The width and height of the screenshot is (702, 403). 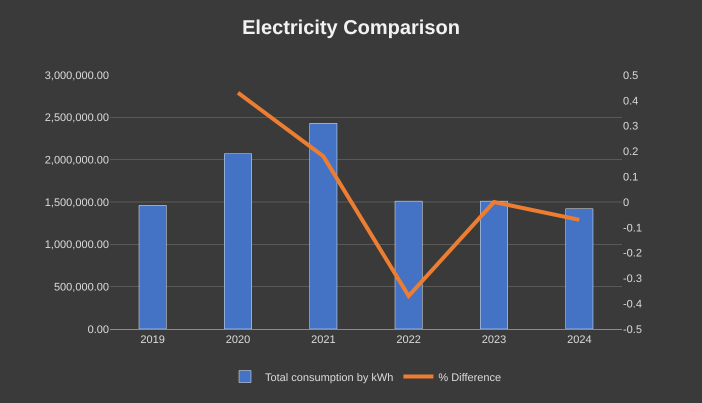 I want to click on y2-tick-label: -0.3, so click(x=632, y=279).